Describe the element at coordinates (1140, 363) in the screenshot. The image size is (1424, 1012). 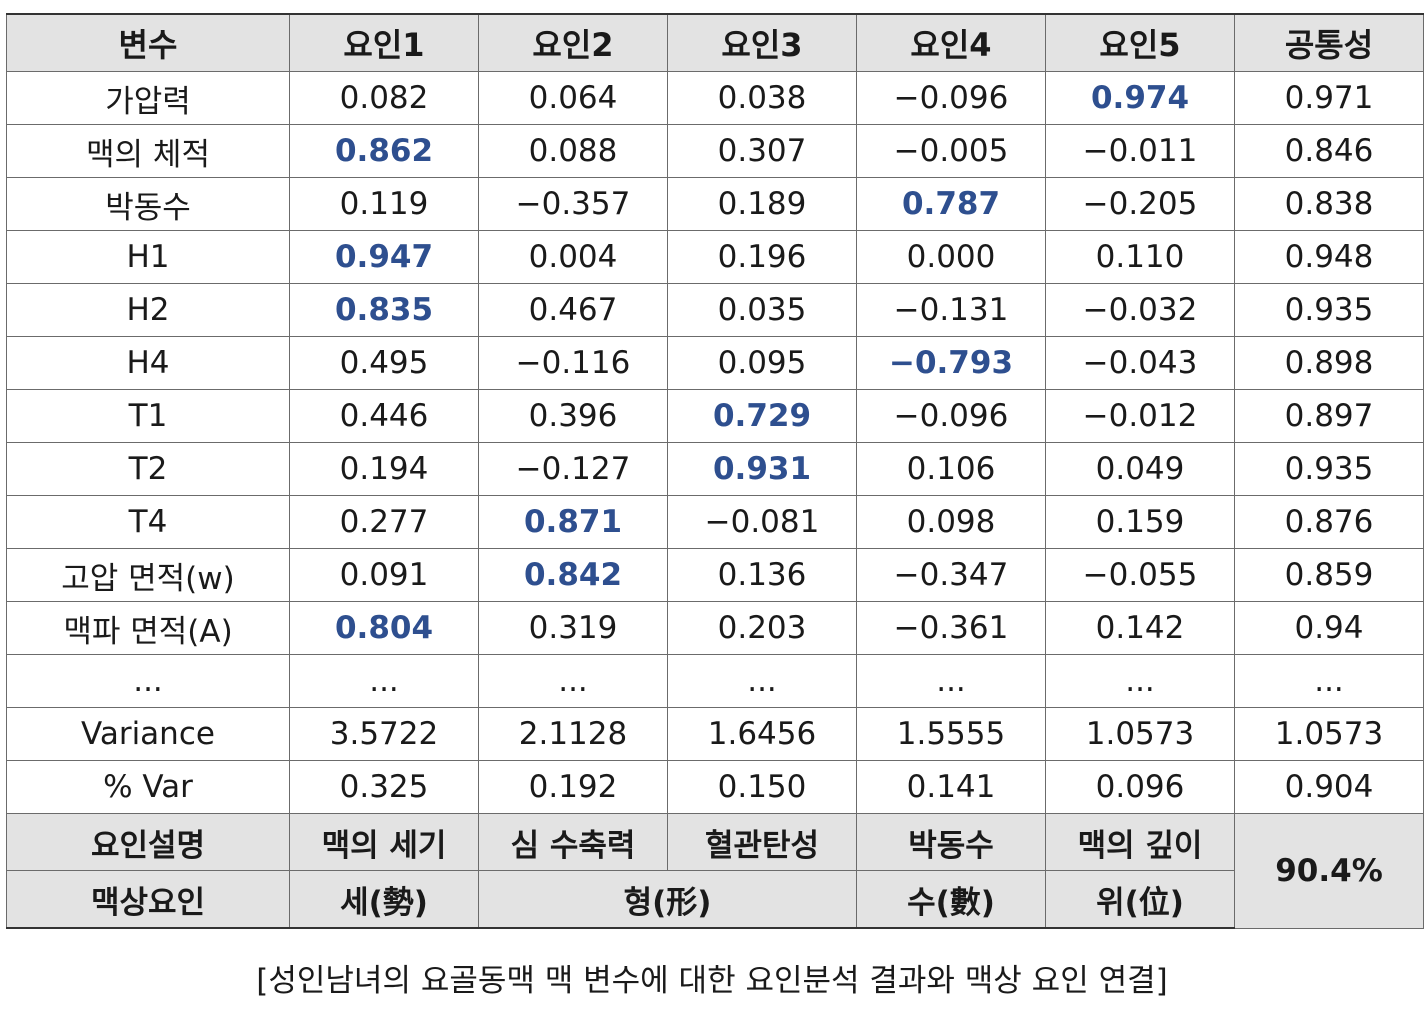
I see `table-cell: −0.043` at that location.